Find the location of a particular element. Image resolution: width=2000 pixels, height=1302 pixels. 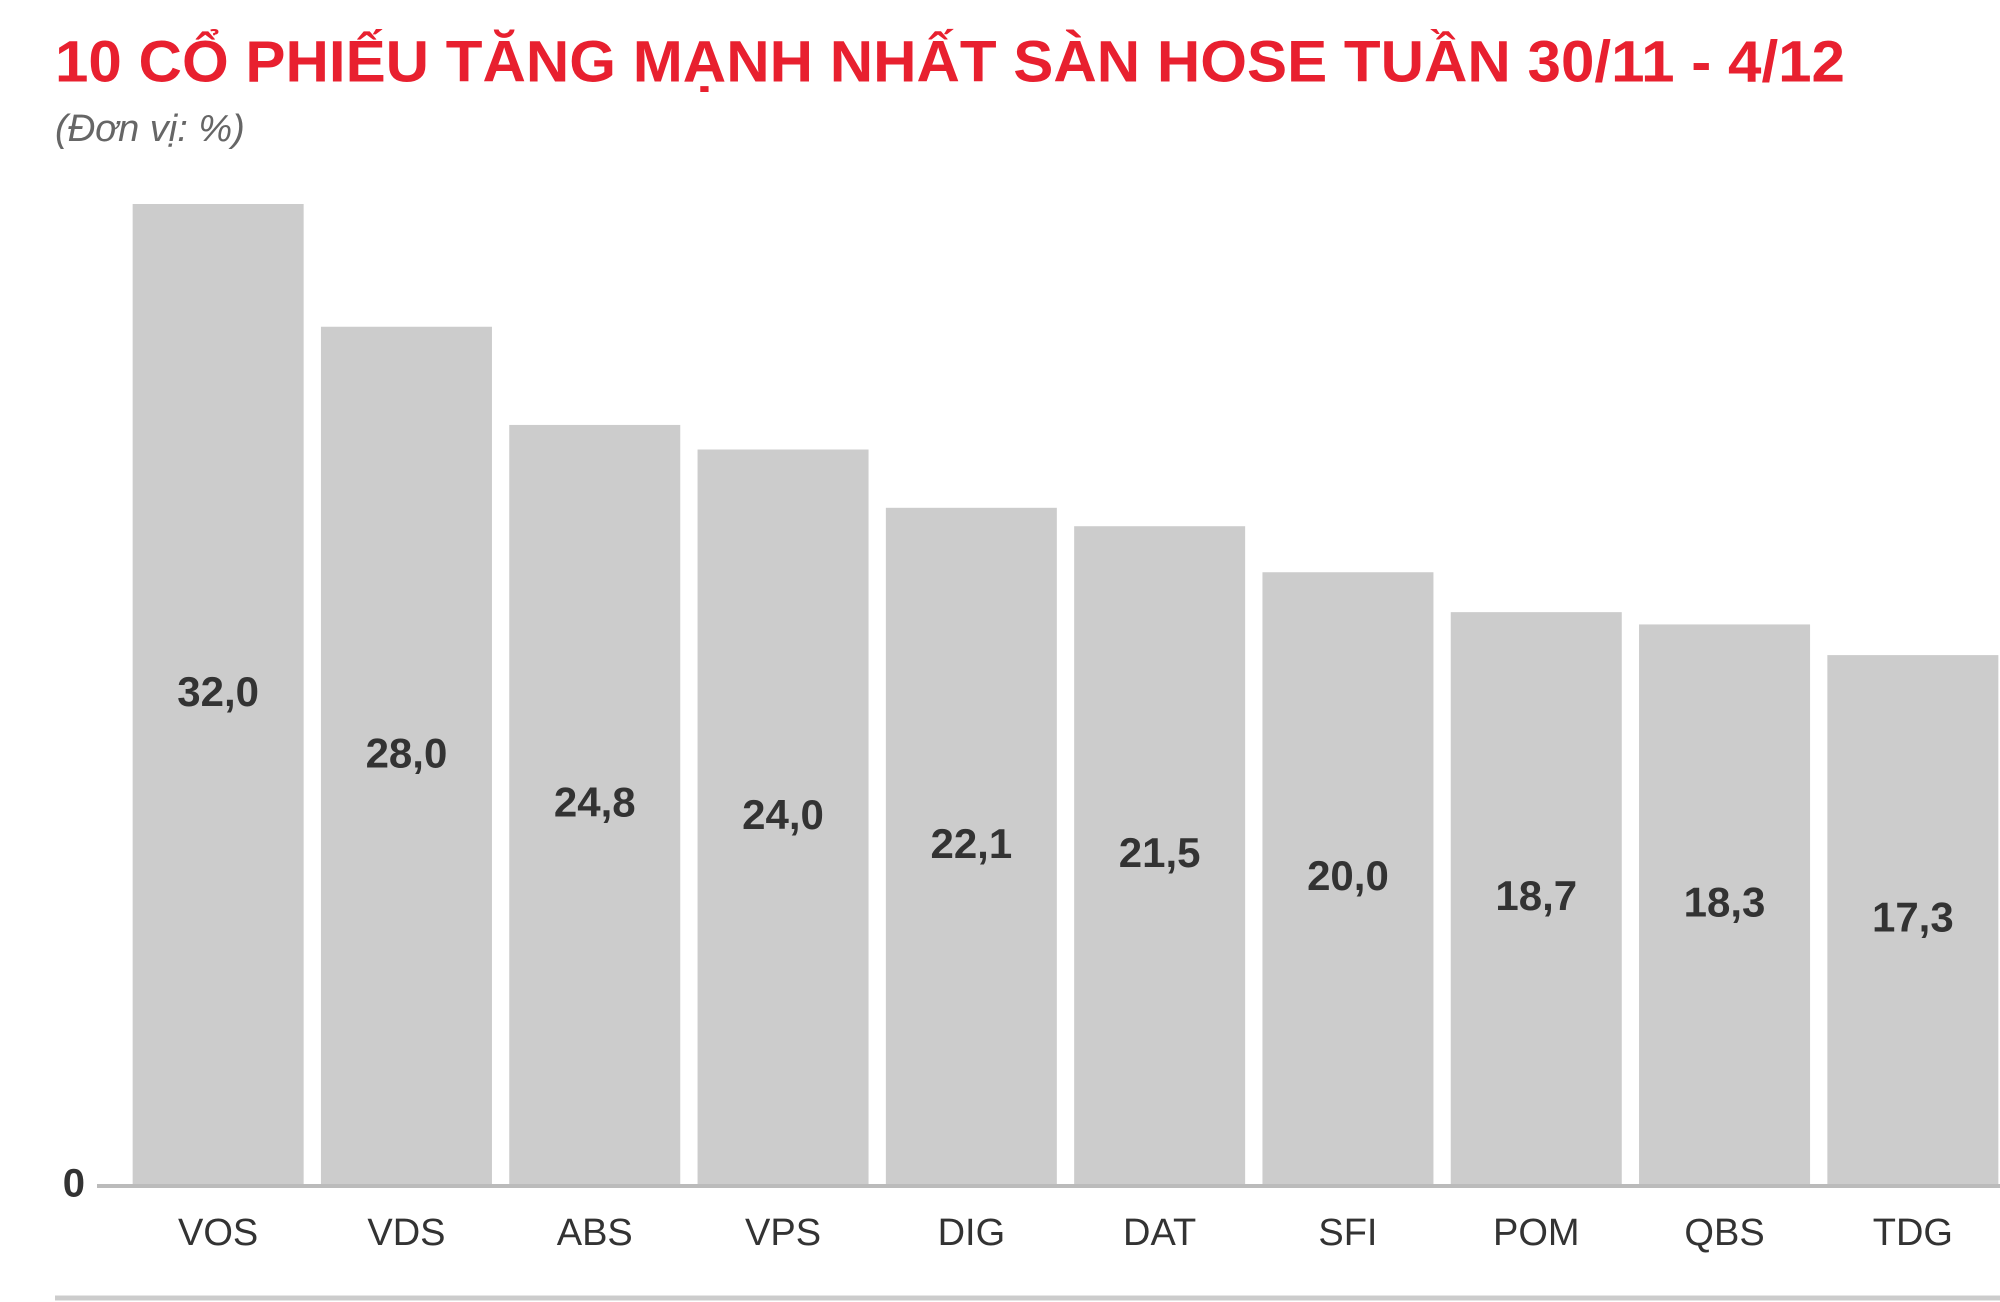

x-tick-label: POM is located at coordinates (1536, 1233).